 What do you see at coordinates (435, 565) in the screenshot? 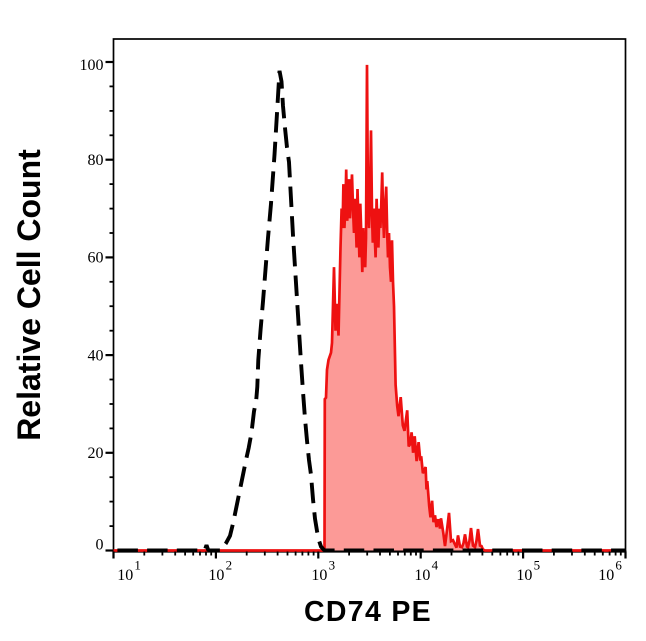
I see `svg-text: 4` at bounding box center [435, 565].